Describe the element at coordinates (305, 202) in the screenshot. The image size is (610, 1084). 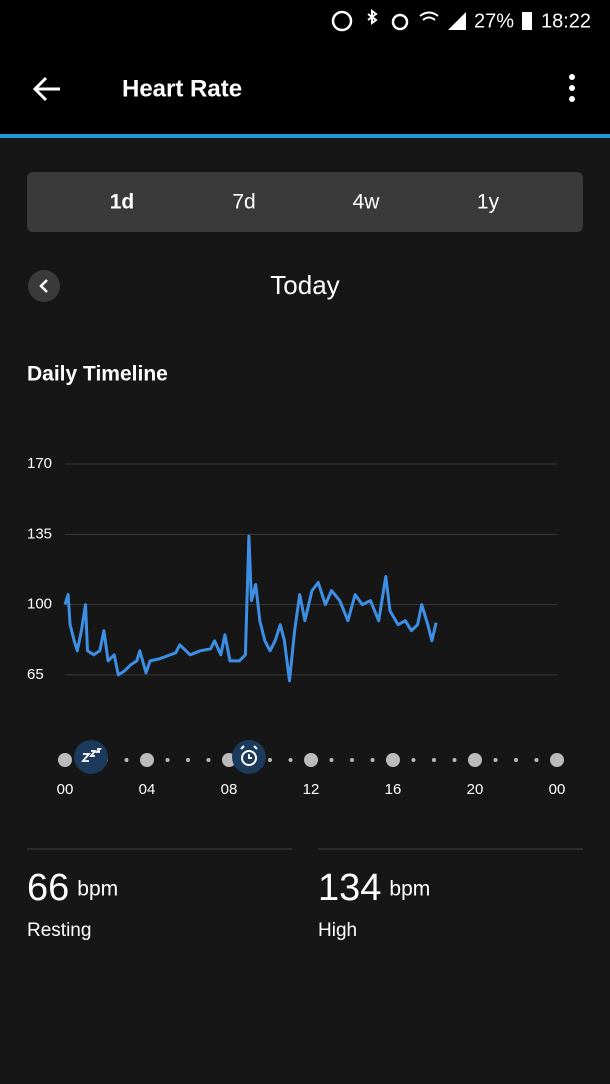
I see `tab-bar` at that location.